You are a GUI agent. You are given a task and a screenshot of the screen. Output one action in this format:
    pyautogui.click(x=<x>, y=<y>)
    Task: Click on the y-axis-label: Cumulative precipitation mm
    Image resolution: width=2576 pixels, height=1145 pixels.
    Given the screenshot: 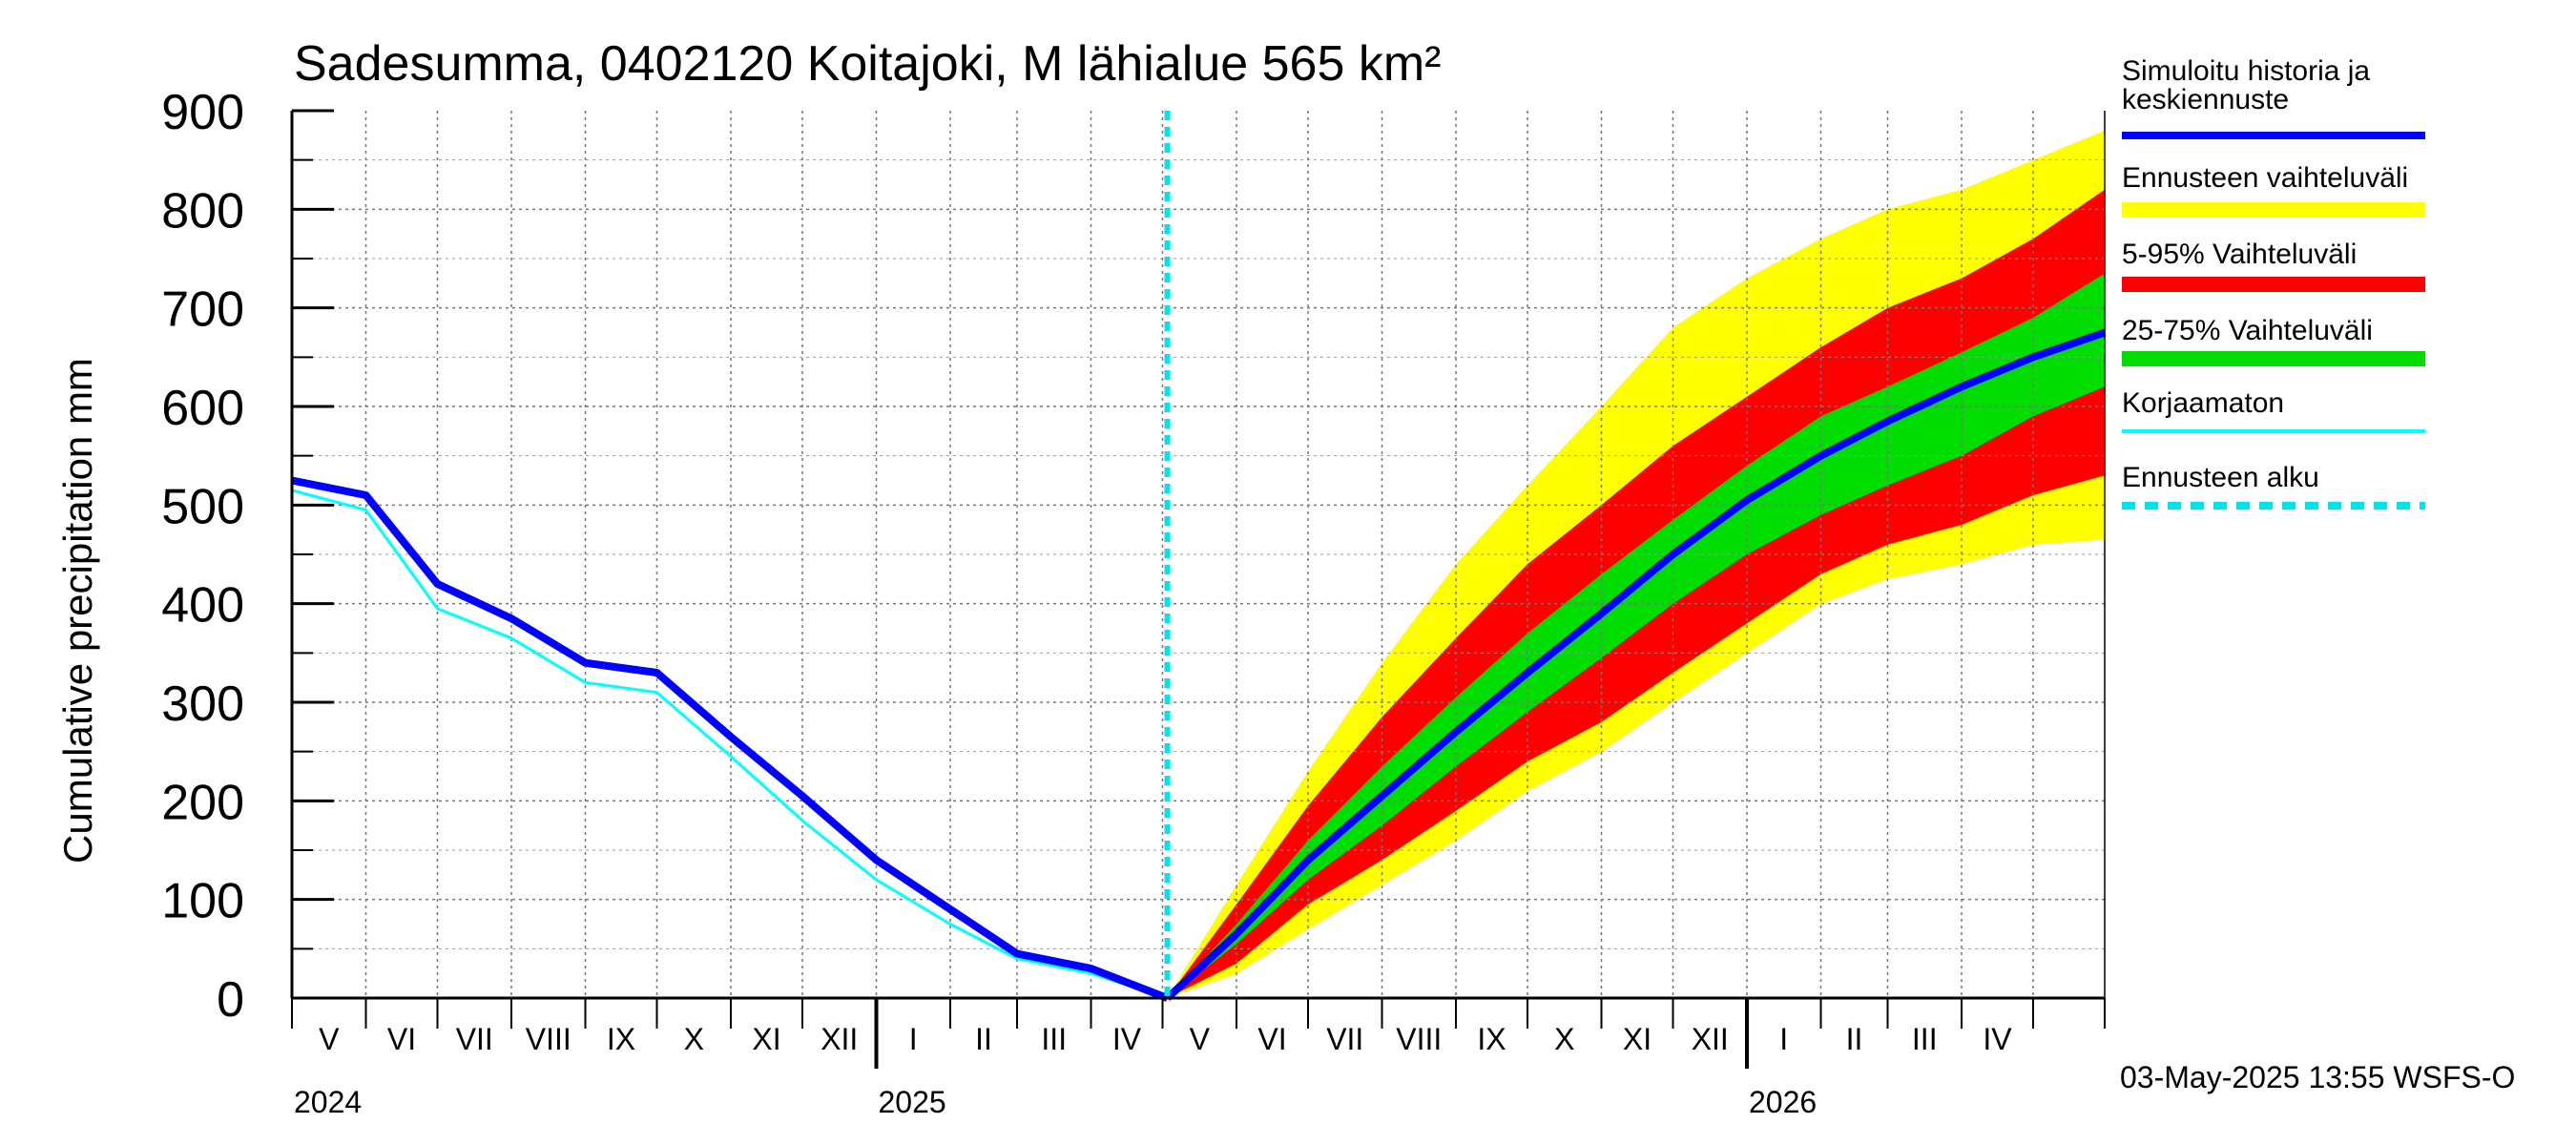 What is the action you would take?
    pyautogui.click(x=77, y=611)
    